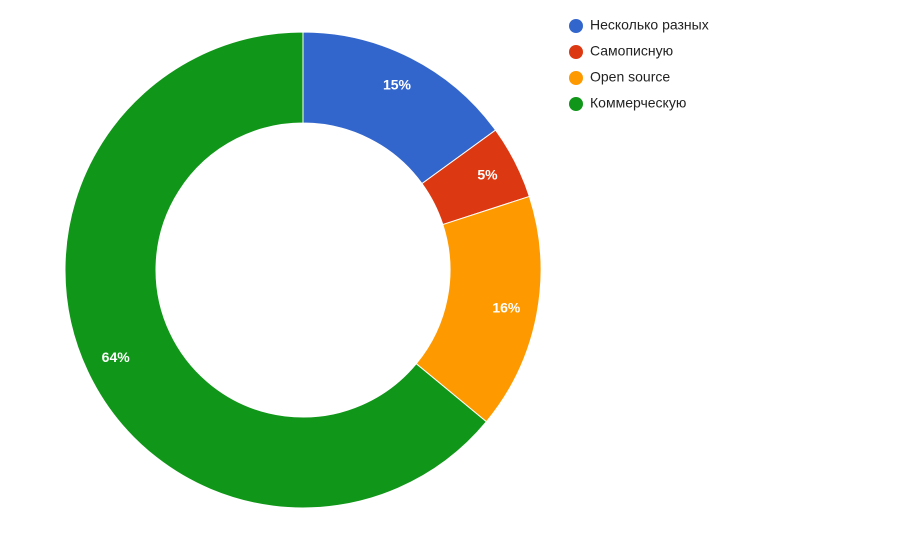  I want to click on slice-label: 64%, so click(116, 357).